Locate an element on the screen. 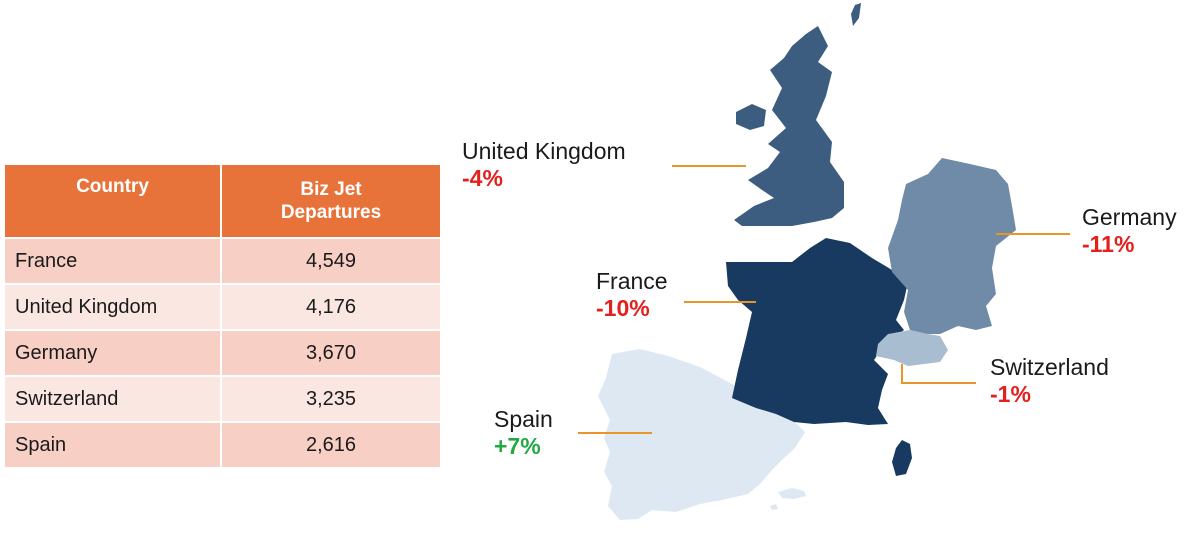 Image resolution: width=1200 pixels, height=539 pixels. cell-departures: 3,235 is located at coordinates (331, 399).